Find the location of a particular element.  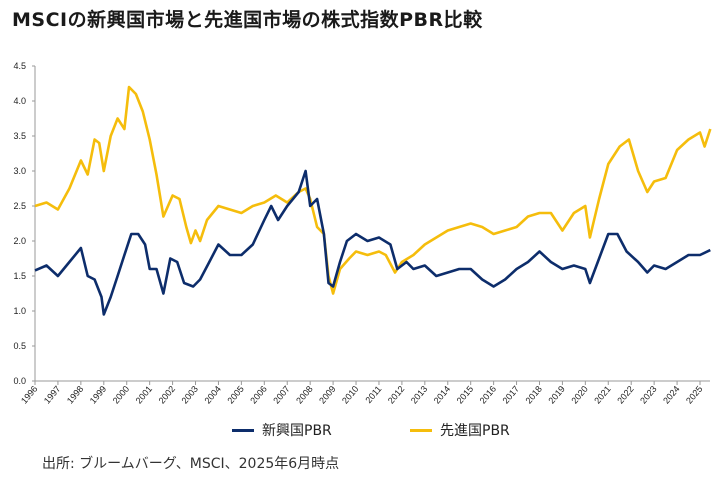

y-tick-label: 3.0 is located at coordinates (19, 171).